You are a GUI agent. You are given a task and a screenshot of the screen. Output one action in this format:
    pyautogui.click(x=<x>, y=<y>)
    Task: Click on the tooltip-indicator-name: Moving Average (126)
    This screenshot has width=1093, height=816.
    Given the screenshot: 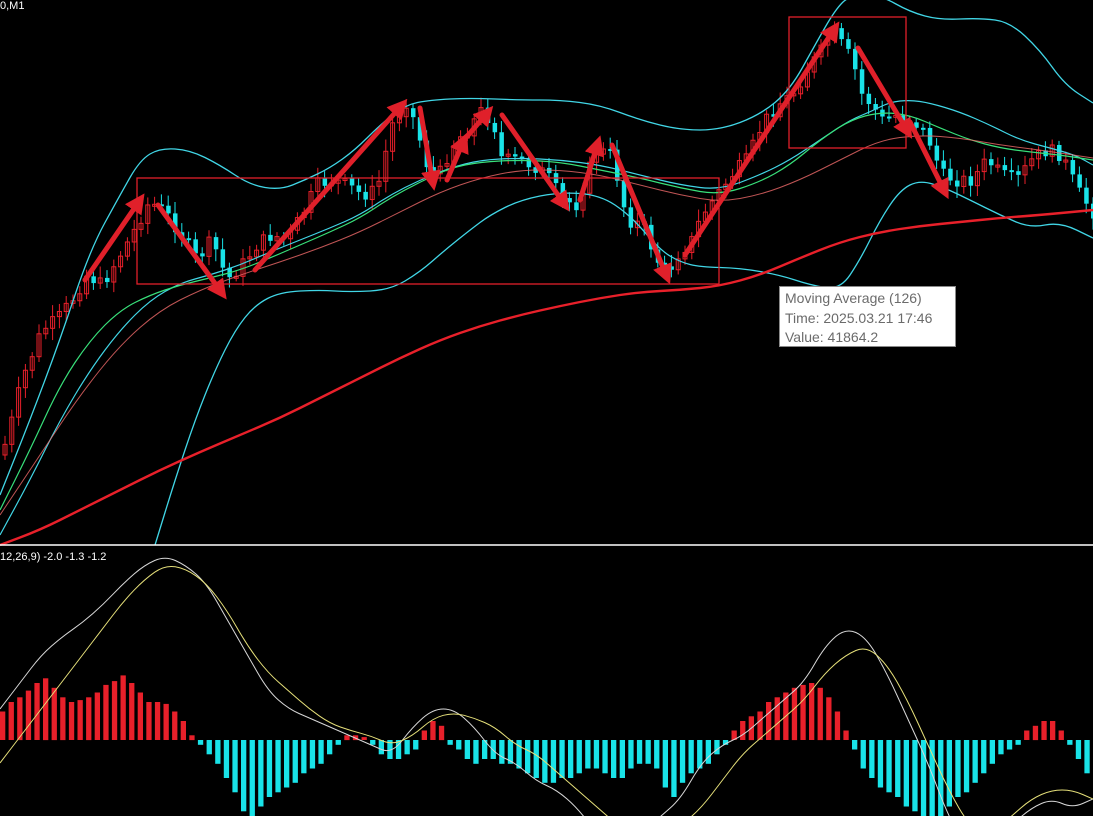 What is the action you would take?
    pyautogui.click(x=853, y=298)
    